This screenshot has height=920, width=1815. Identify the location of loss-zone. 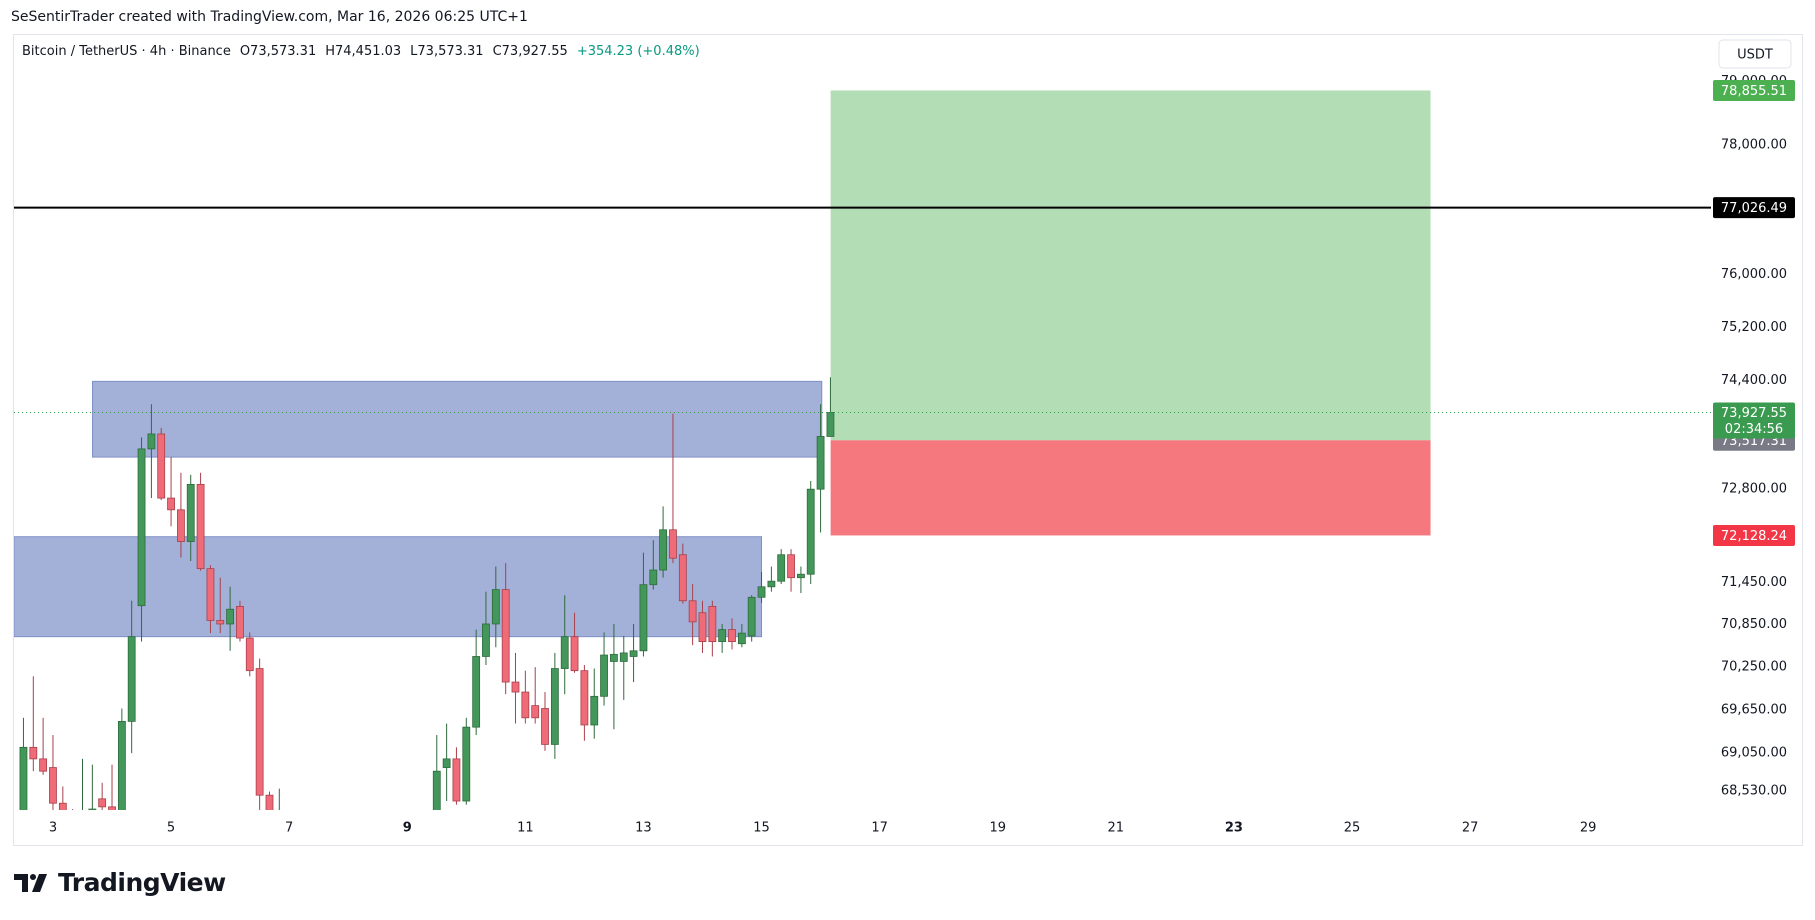
(1130, 488).